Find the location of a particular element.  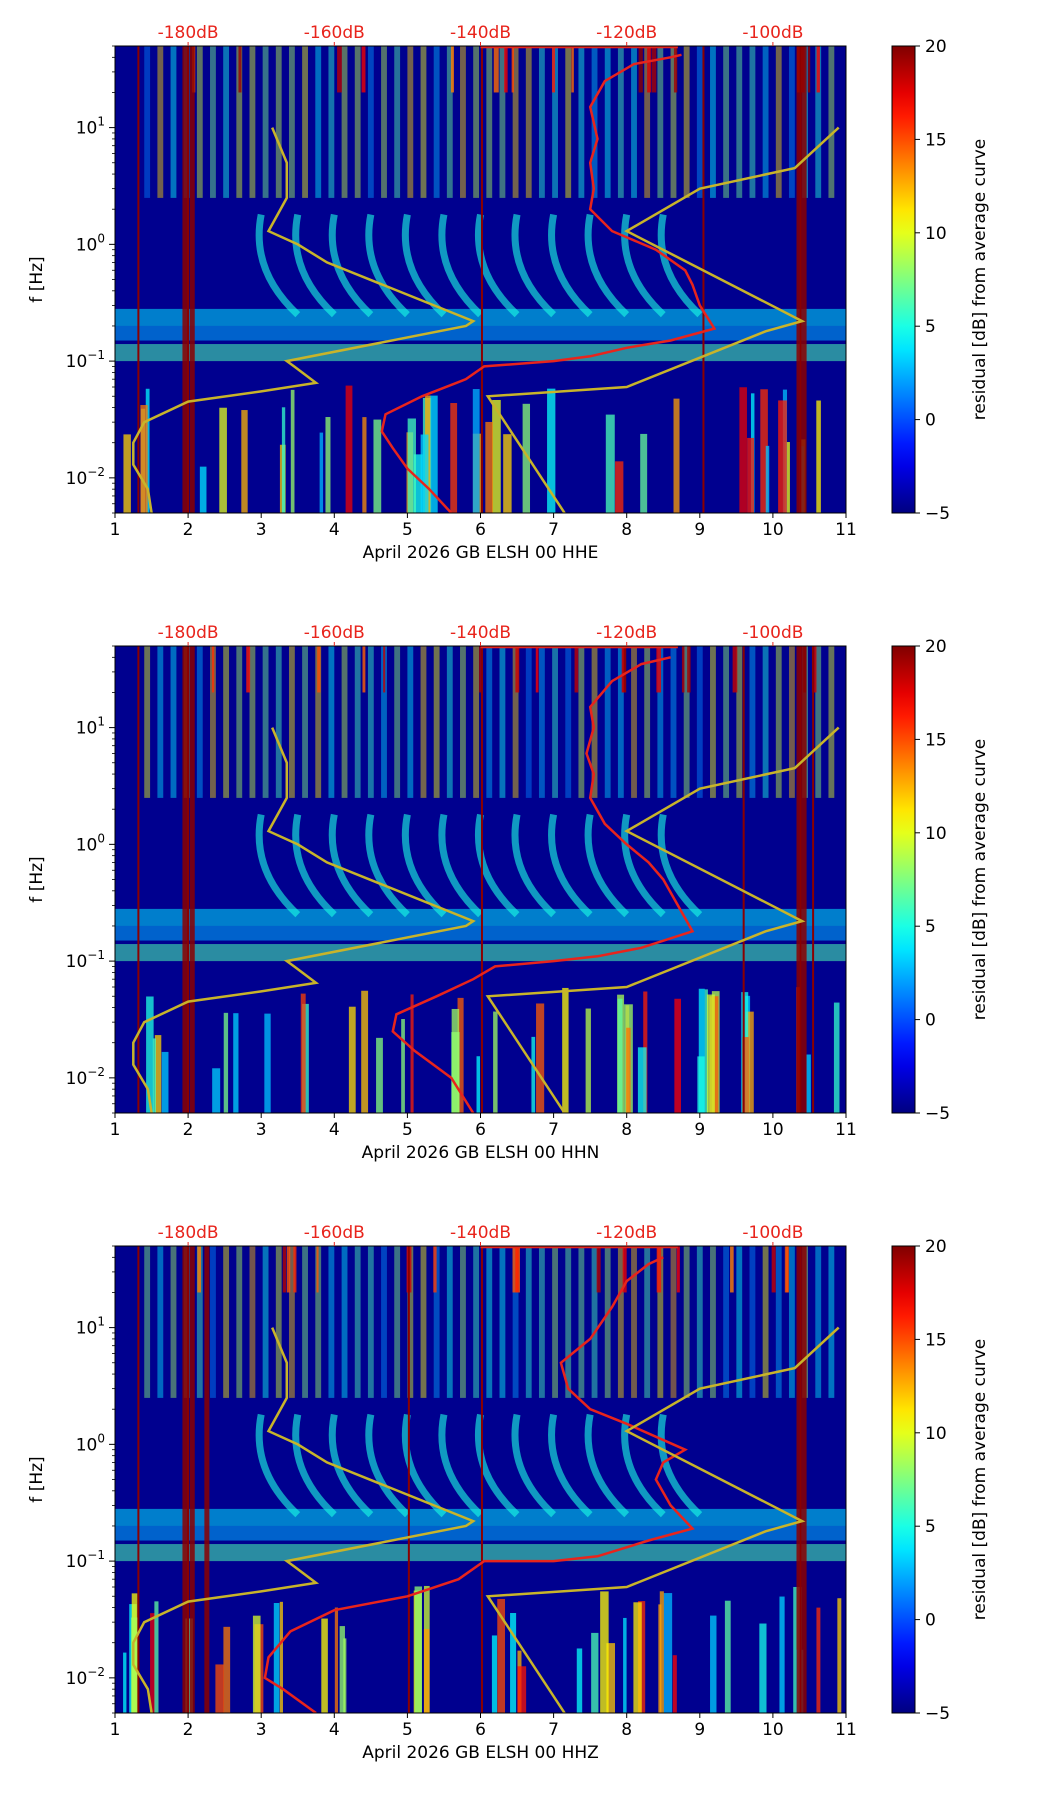

x-axis-label: April 2026 GB ELSH 00 HHZ is located at coordinates (480, 1753).